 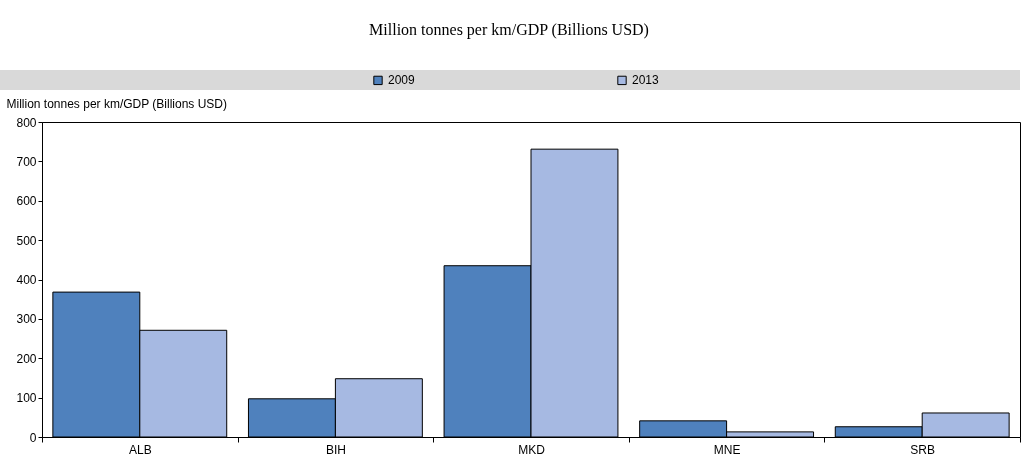 I want to click on y-tick-label: 100, so click(x=26, y=398).